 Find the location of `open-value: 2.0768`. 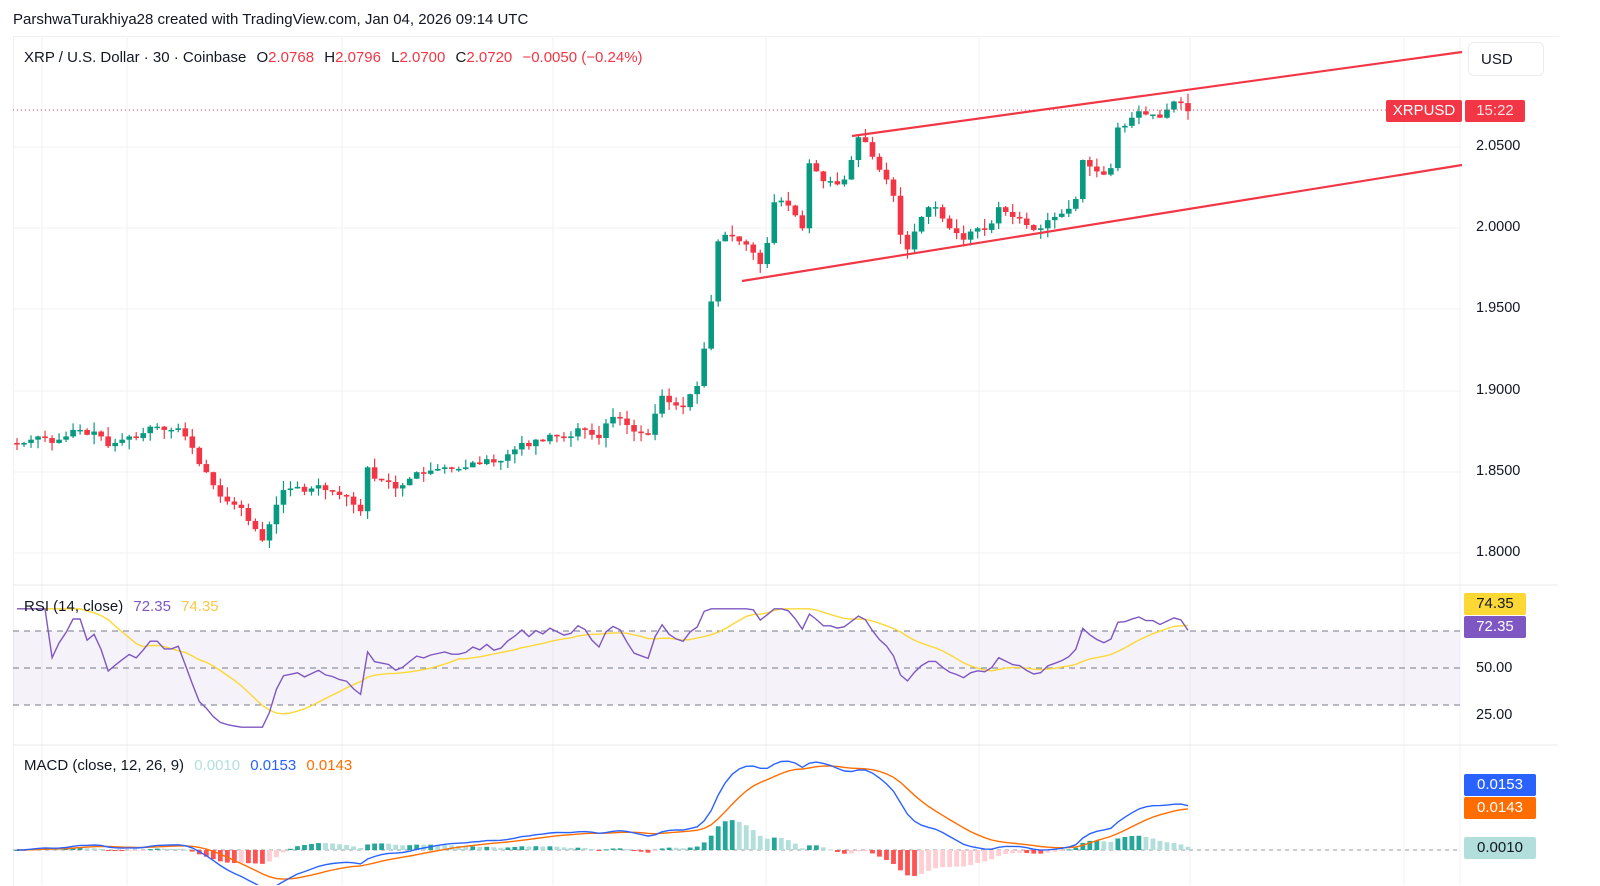

open-value: 2.0768 is located at coordinates (291, 57).